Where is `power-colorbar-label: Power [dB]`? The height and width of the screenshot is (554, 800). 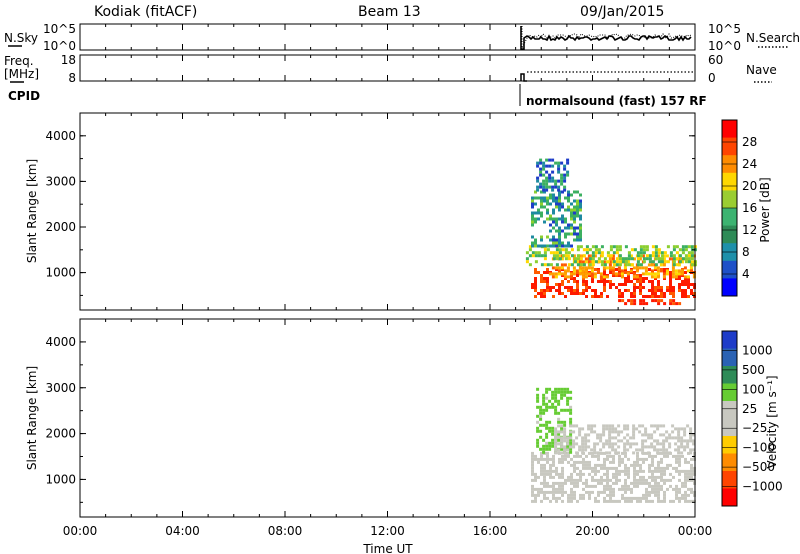
power-colorbar-label: Power [dB] is located at coordinates (765, 209).